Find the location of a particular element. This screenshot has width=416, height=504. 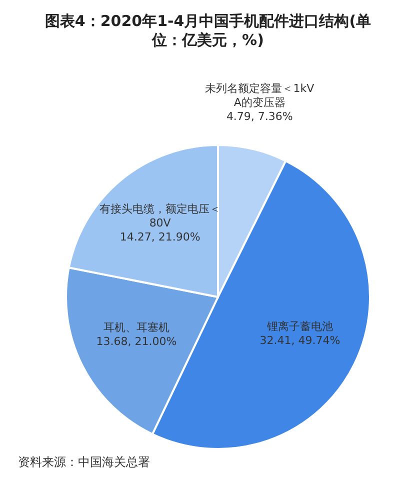

slice-label: 未列名额定容量＜1kVA的变压器 is located at coordinates (260, 95).